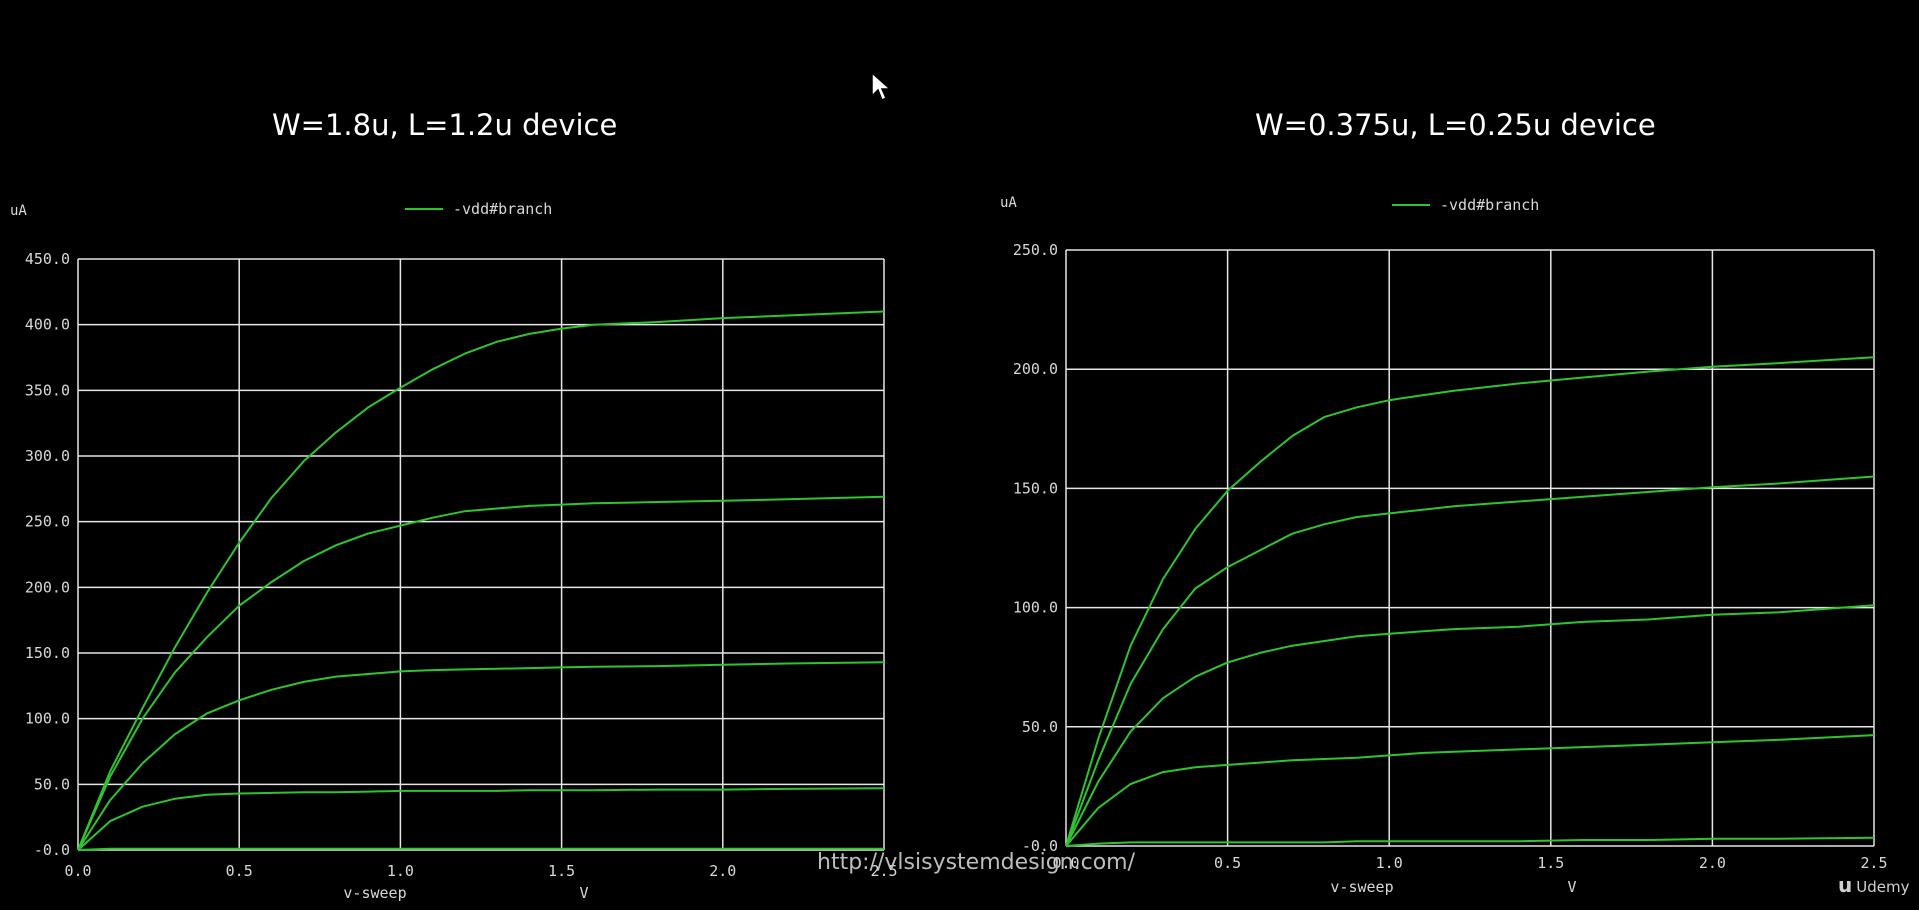 The height and width of the screenshot is (910, 1919). What do you see at coordinates (976, 862) in the screenshot?
I see `watermark-url: http://vlsisystemdesign.com/` at bounding box center [976, 862].